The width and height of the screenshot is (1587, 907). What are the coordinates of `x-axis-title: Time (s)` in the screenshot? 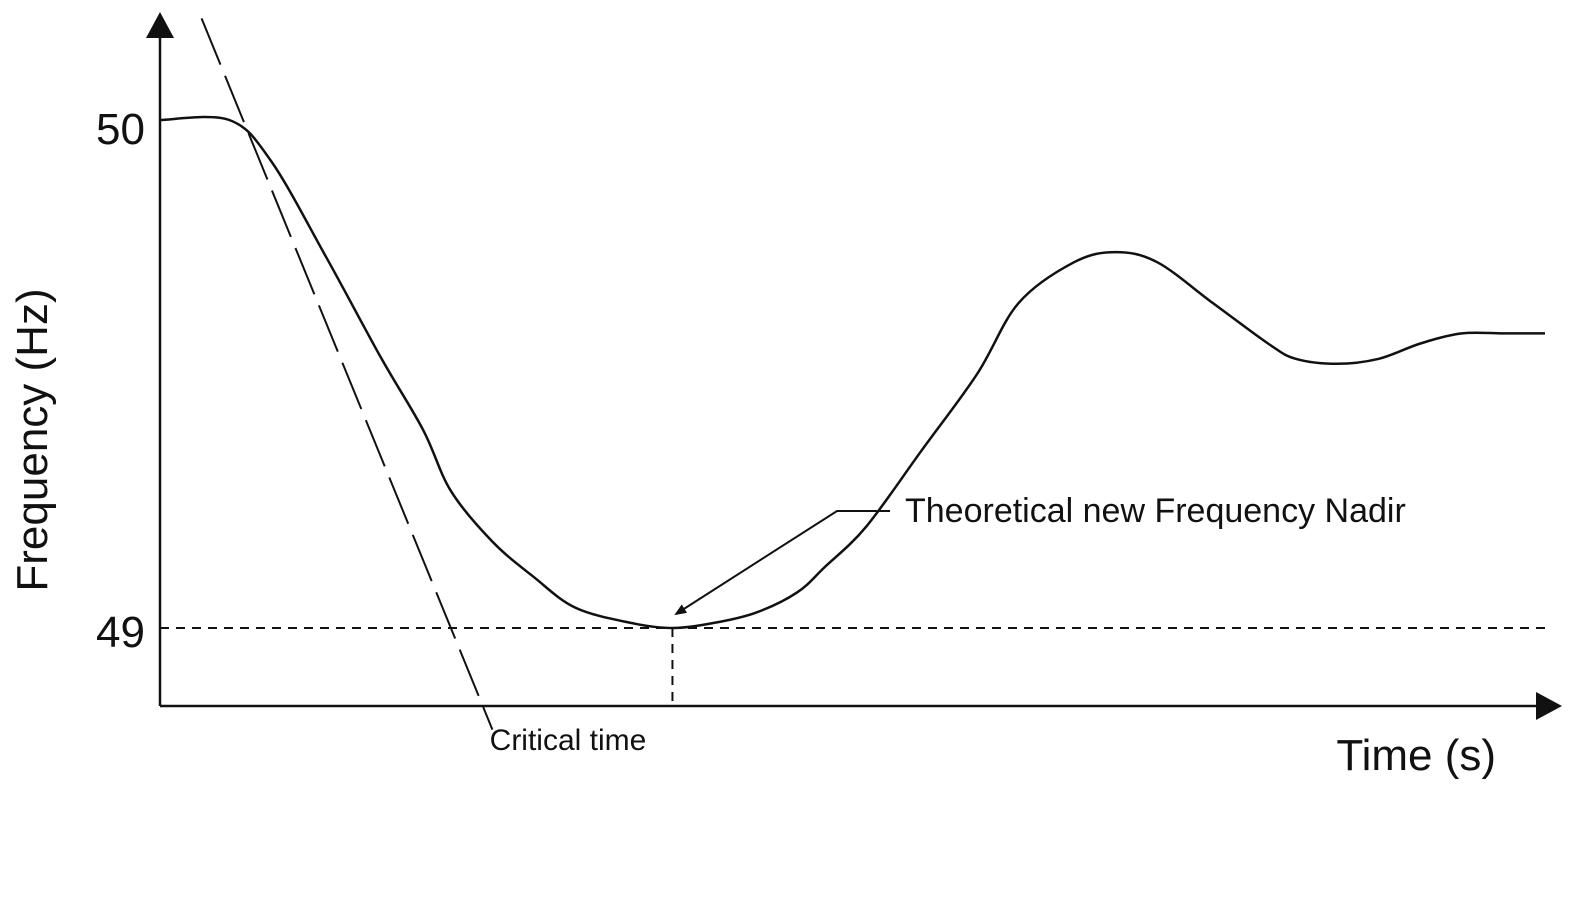 It's located at (1416, 755).